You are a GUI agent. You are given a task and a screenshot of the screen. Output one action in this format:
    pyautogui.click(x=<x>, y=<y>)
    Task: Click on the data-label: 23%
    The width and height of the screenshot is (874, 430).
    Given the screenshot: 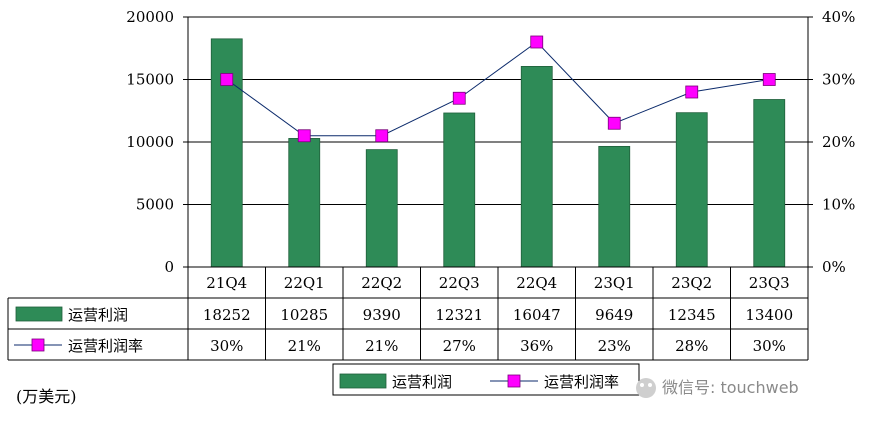 What is the action you would take?
    pyautogui.click(x=614, y=346)
    